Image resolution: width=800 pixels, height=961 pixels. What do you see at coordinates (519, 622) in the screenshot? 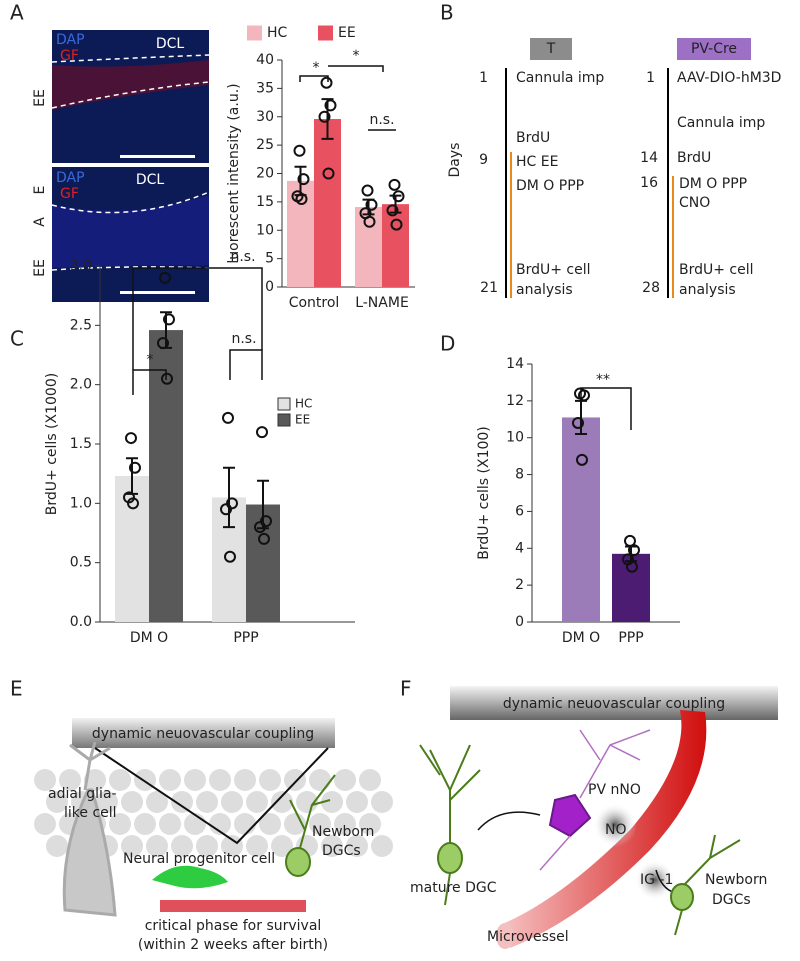
I see `y-tick-label: 0` at bounding box center [519, 622].